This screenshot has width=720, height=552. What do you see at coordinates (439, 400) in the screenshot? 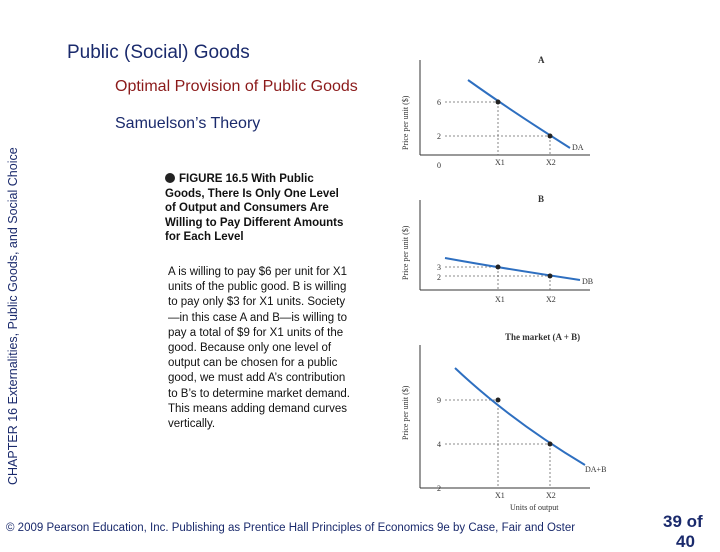
I see `graph-market-tick-9: 9` at bounding box center [439, 400].